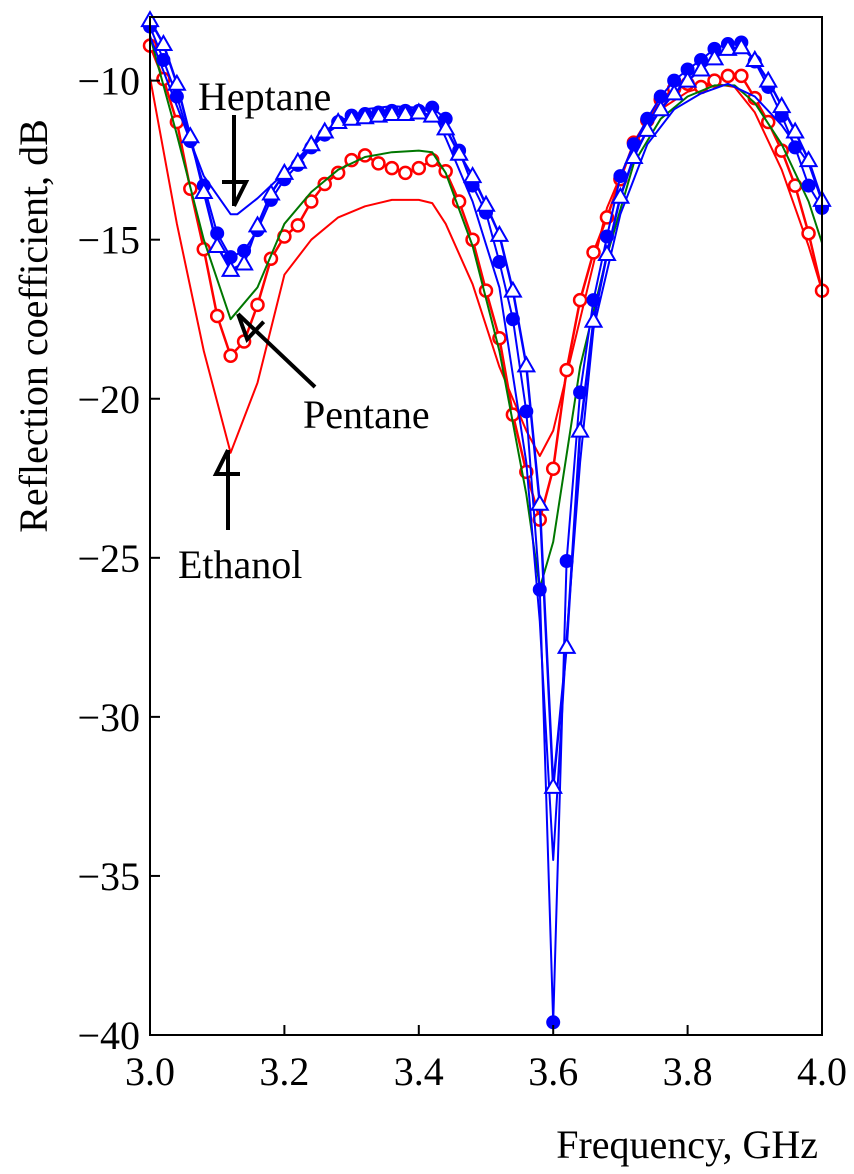 The width and height of the screenshot is (854, 1174). What do you see at coordinates (108, 558) in the screenshot?
I see `y-tick-label: −25` at bounding box center [108, 558].